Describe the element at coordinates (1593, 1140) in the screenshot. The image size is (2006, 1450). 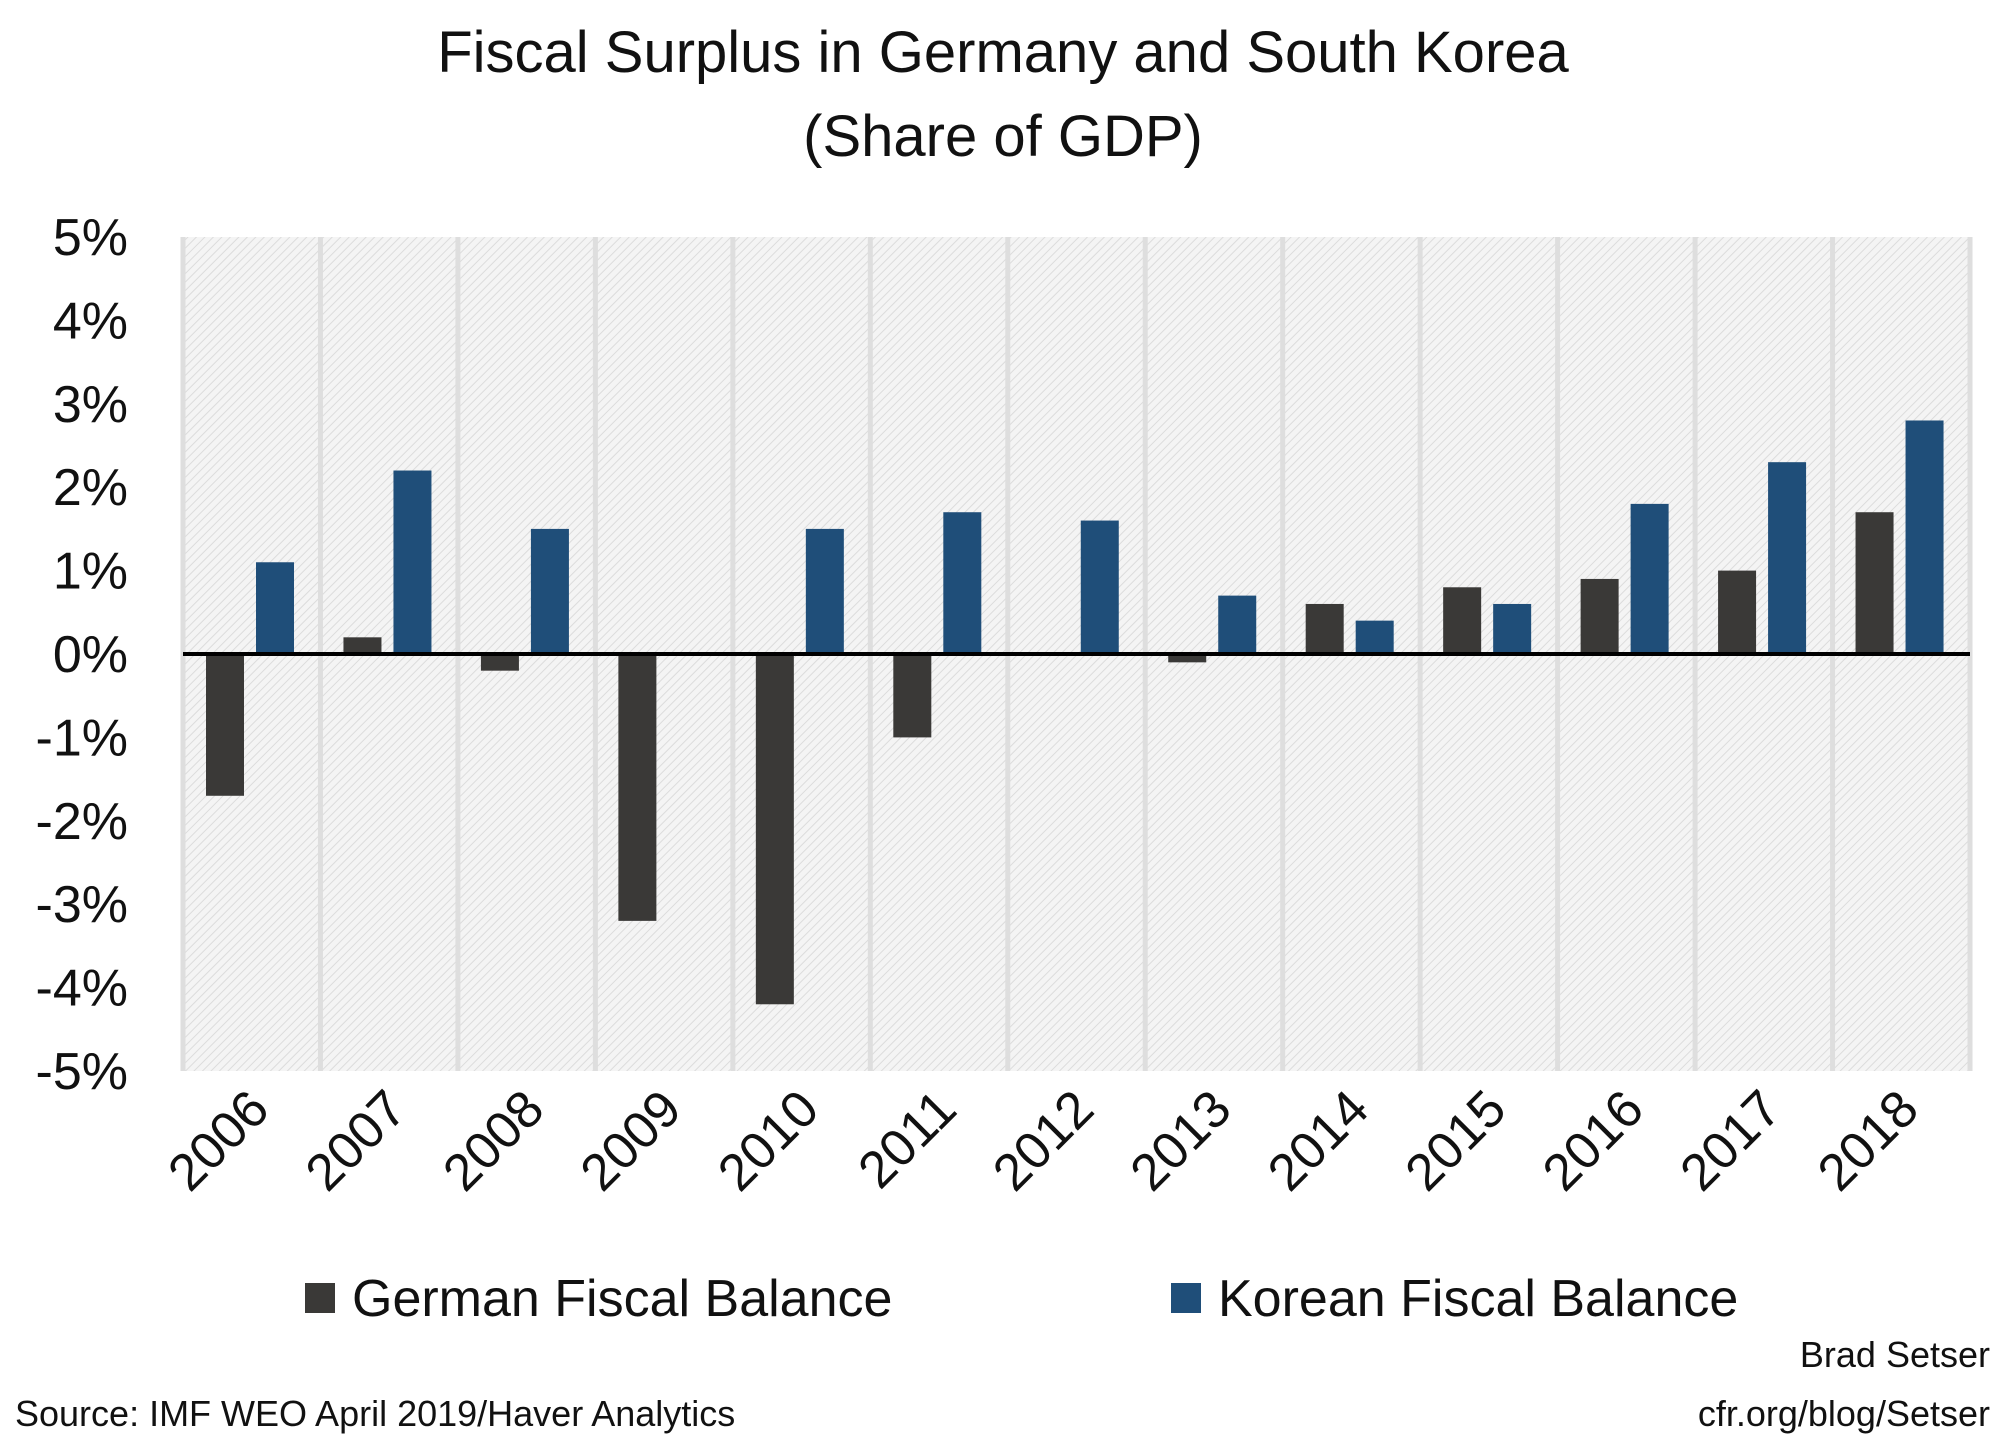
I see `x-tick-label: 2016` at that location.